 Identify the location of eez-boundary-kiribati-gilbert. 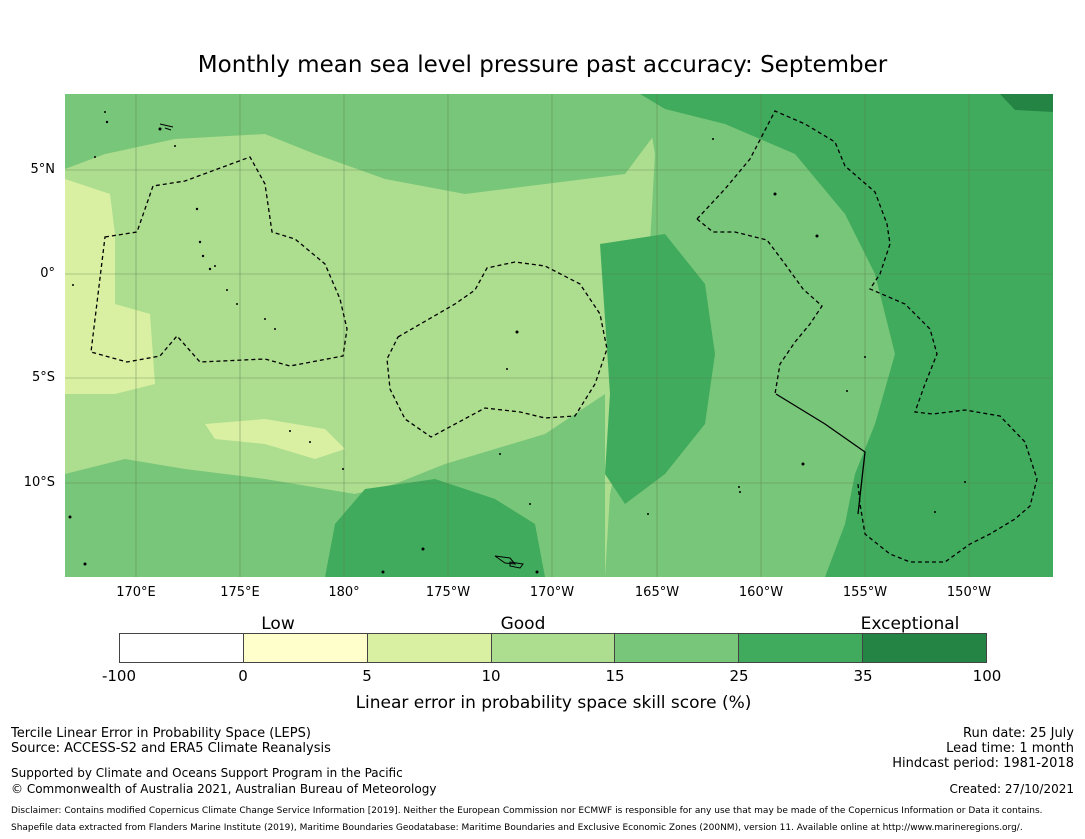
(219, 261).